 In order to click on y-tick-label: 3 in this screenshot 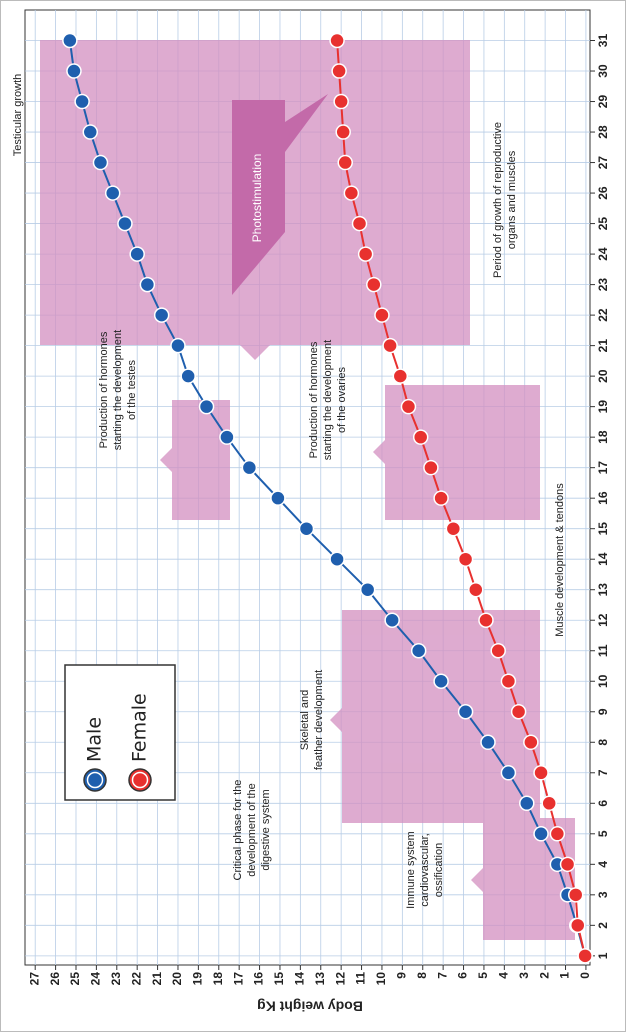, I will do `click(524, 975)`.